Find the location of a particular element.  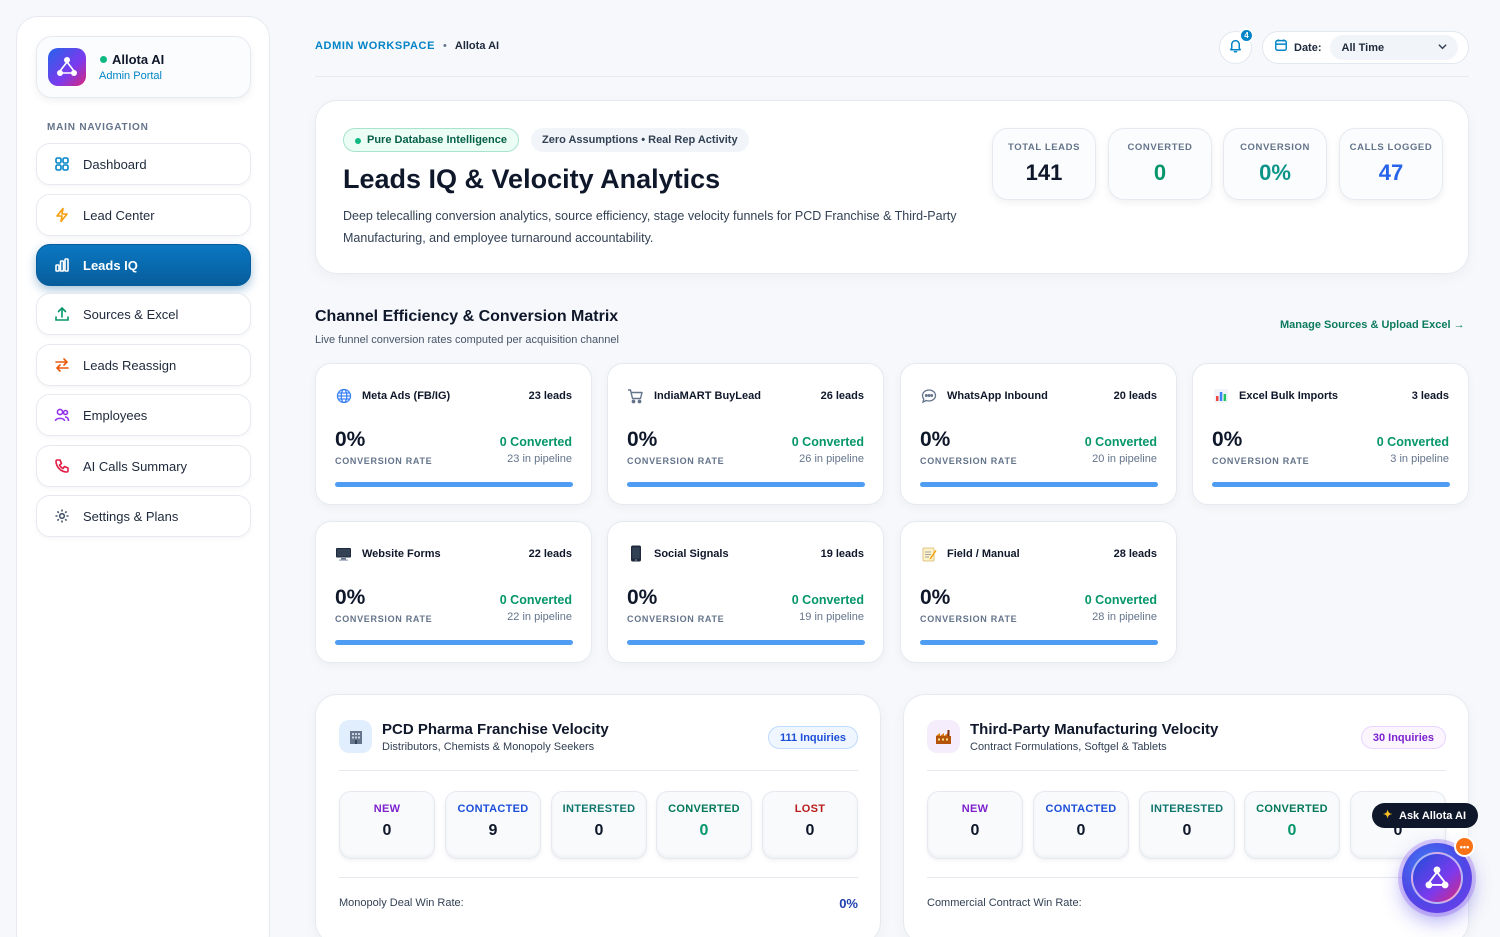

phone-icon is located at coordinates (62, 466).